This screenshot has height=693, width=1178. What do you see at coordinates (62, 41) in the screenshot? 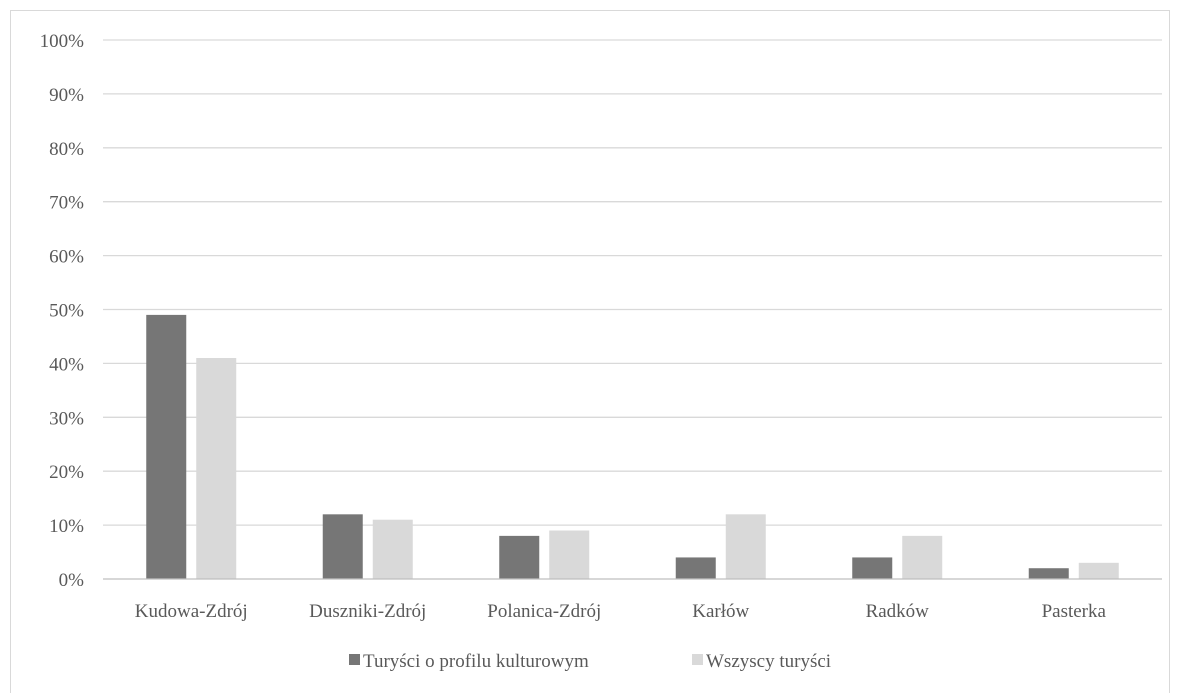
I see `y-tick-label: 100%` at bounding box center [62, 41].